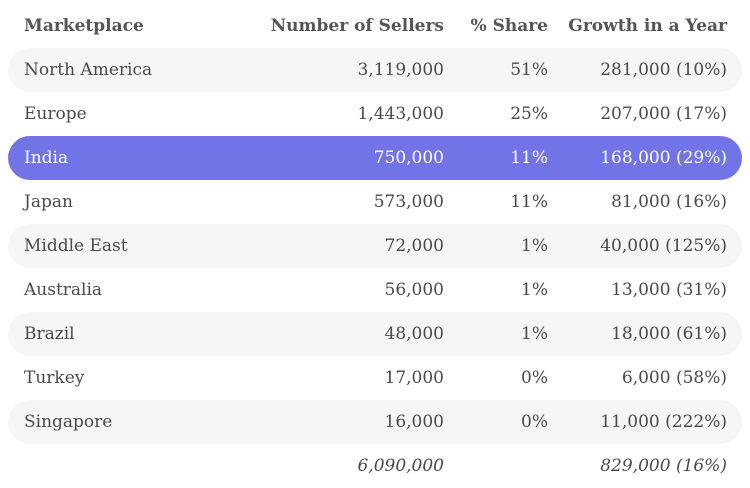 The image size is (750, 488). I want to click on cell-growth: 207,000 (17%), so click(663, 114).